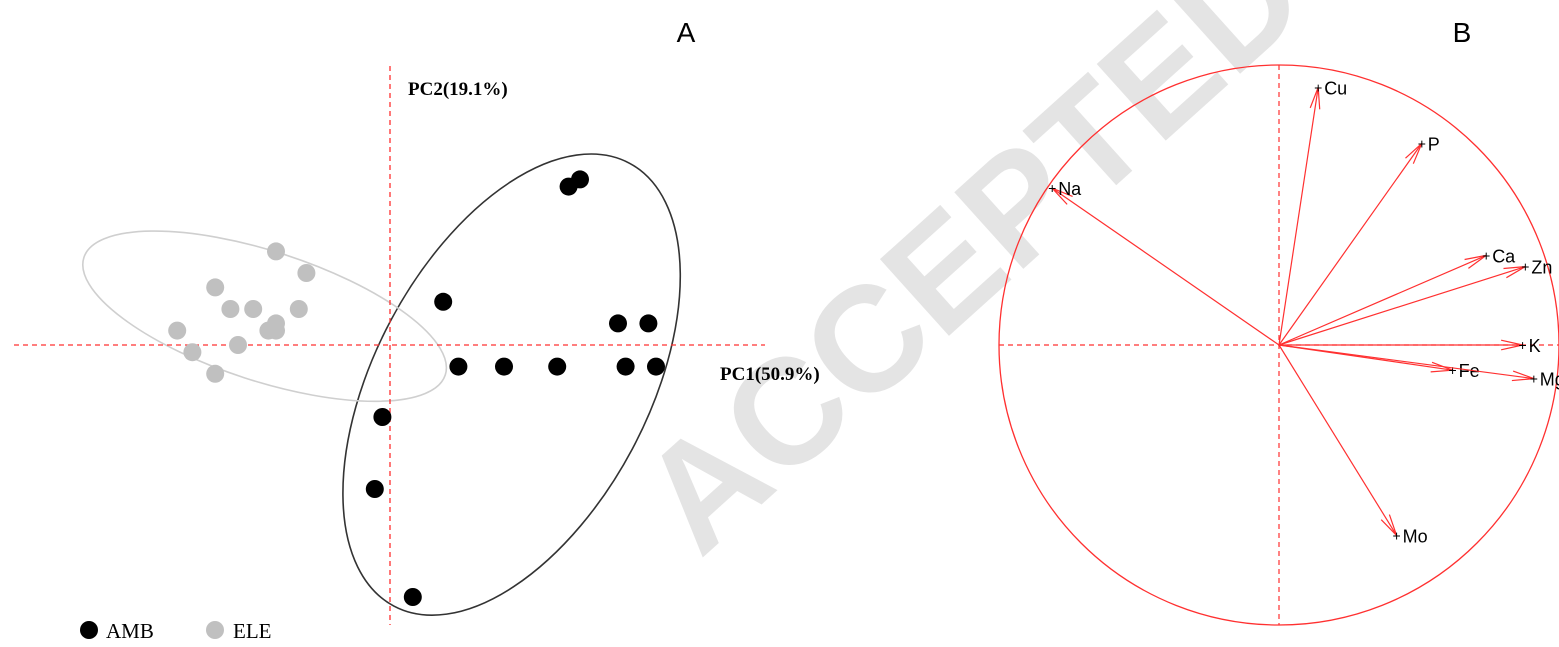  Describe the element at coordinates (1523, 345) in the screenshot. I see `marker-k: +` at that location.